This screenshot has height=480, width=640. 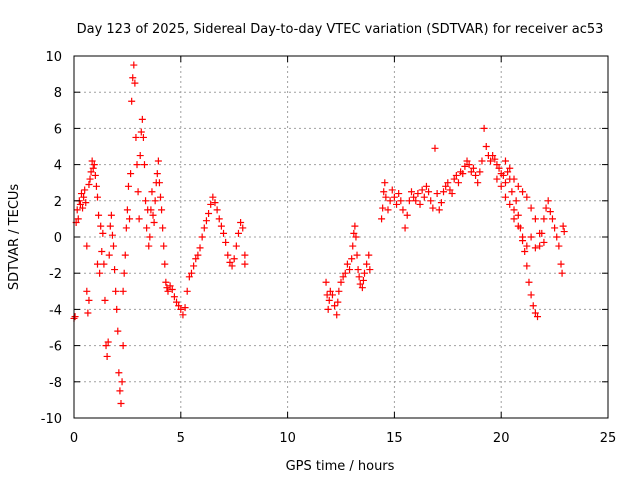 What do you see at coordinates (608, 438) in the screenshot?
I see `x-tick-label: 25` at bounding box center [608, 438].